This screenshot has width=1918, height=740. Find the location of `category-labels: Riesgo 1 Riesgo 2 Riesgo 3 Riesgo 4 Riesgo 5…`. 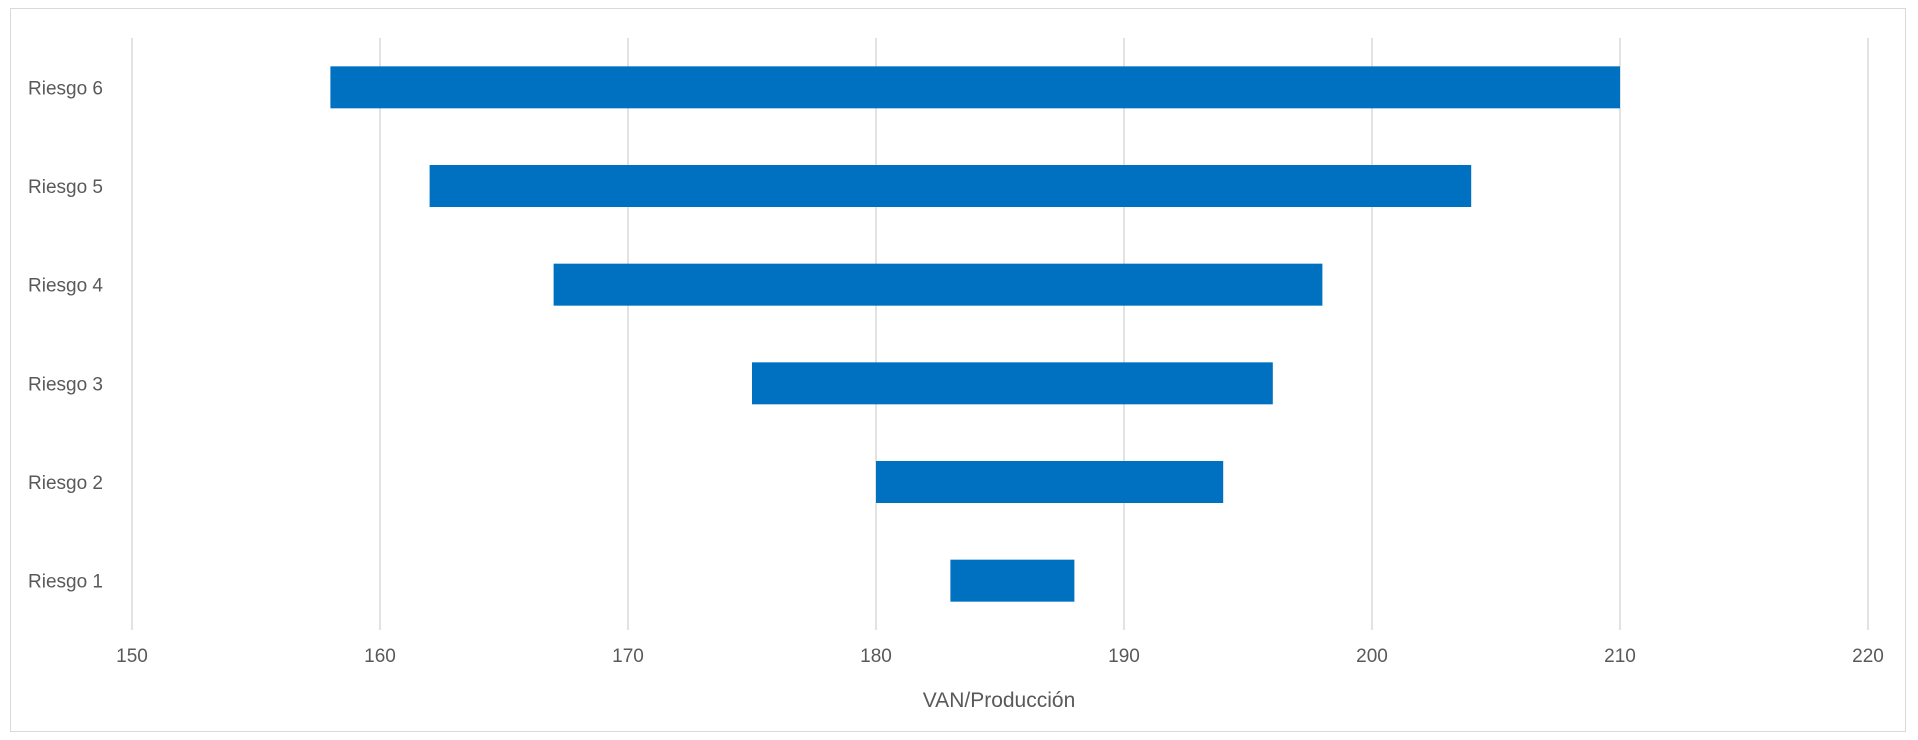

category-labels: Riesgo 1 Riesgo 2 Riesgo 3 Riesgo 4 Riesgo 5… is located at coordinates (65, 335).